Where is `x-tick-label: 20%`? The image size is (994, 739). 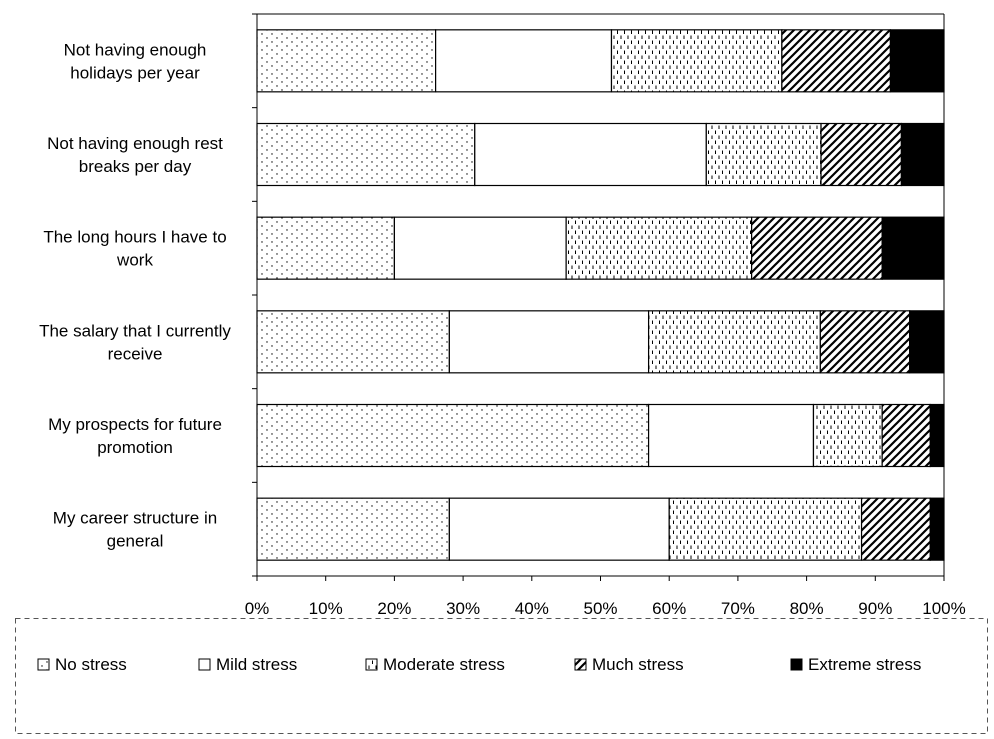
x-tick-label: 20% is located at coordinates (394, 608).